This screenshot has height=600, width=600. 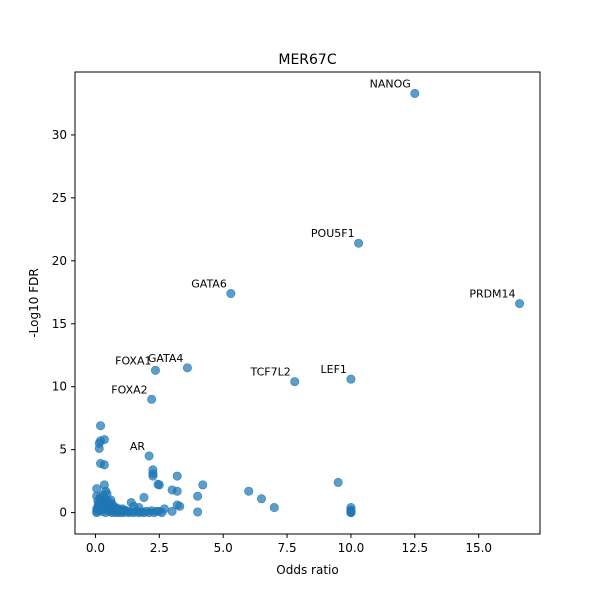 I want to click on point-annotation: LEF1, so click(x=334, y=369).